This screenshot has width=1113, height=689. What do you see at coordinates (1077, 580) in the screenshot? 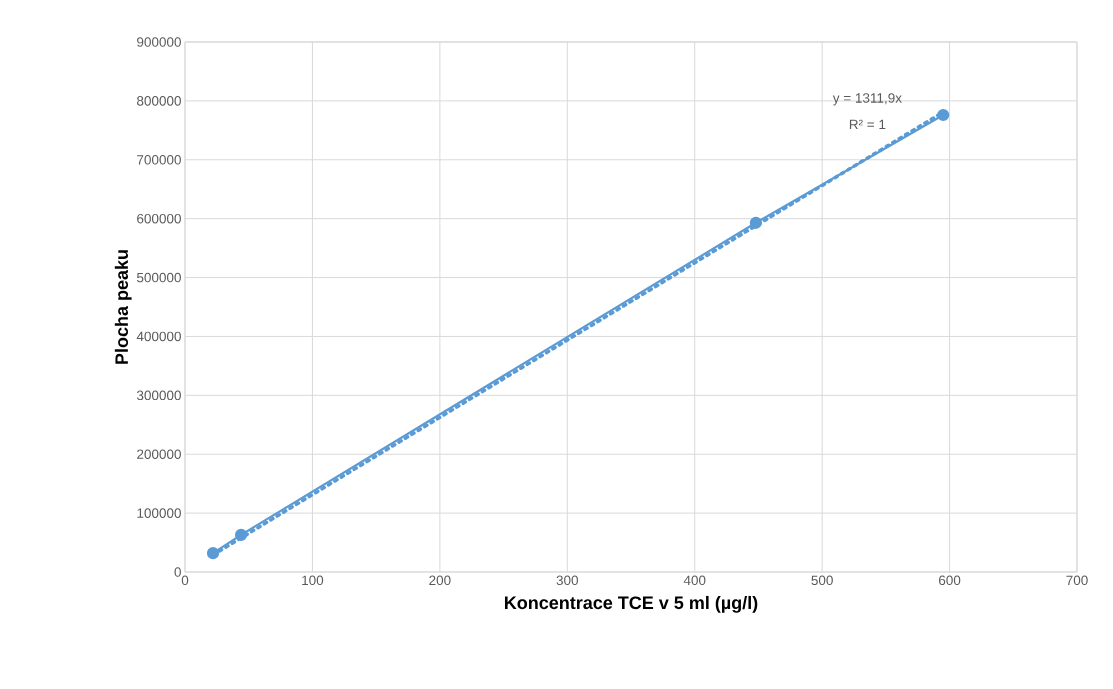
I see `x-tick-label: 700` at bounding box center [1077, 580].